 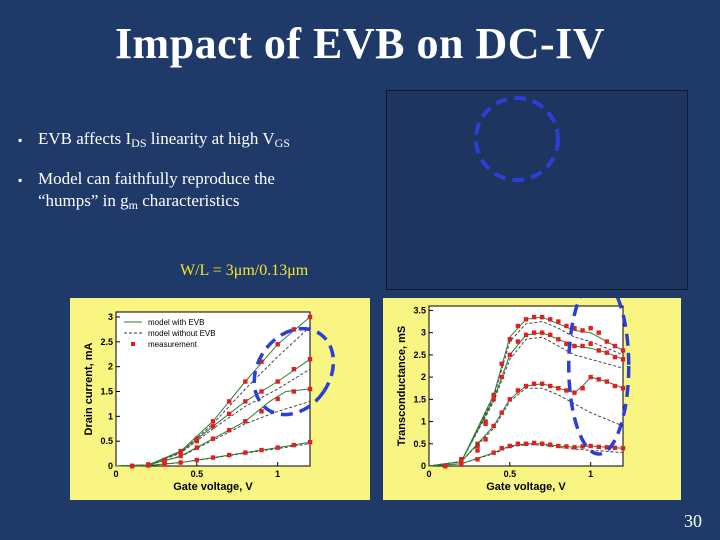 I want to click on bullet-2-line-2-b: characteristics, so click(x=189, y=200).